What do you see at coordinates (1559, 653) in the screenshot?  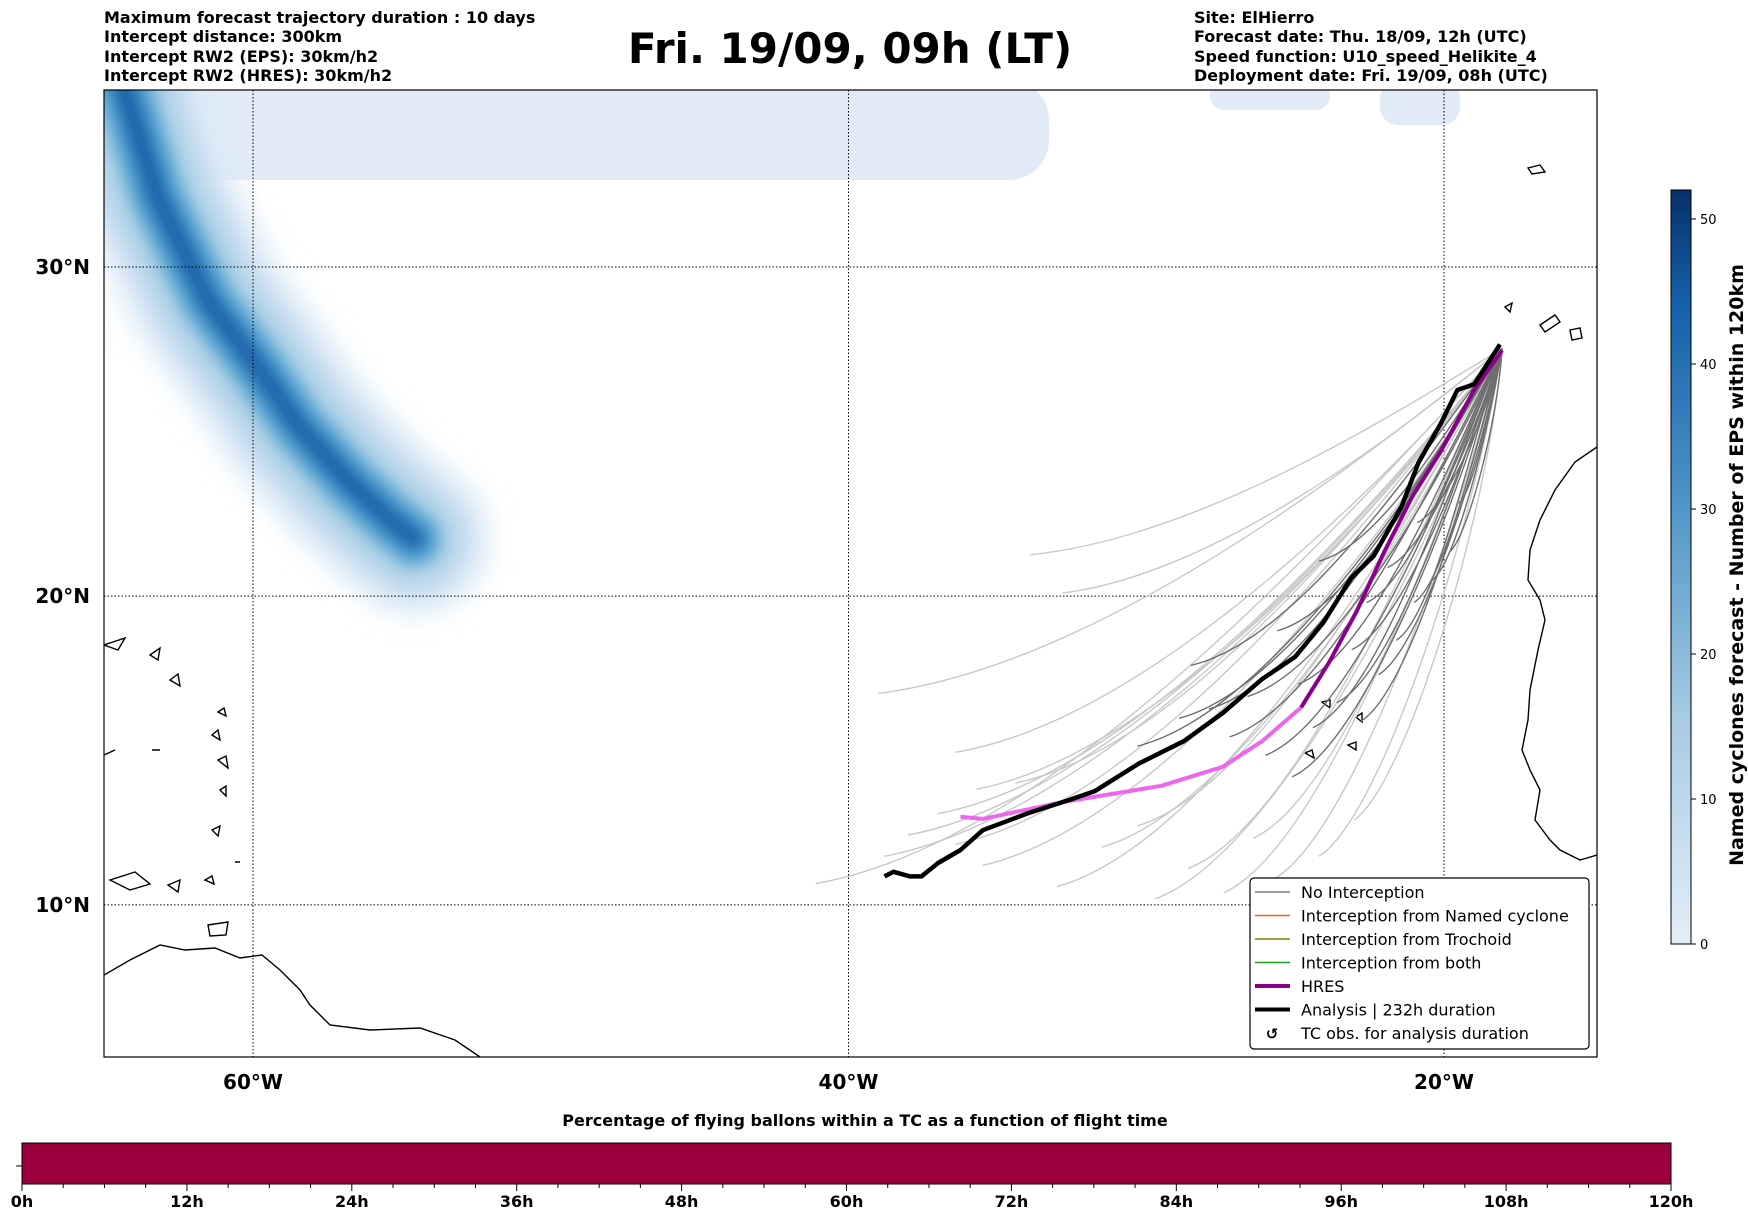 I see `coast-africa` at bounding box center [1559, 653].